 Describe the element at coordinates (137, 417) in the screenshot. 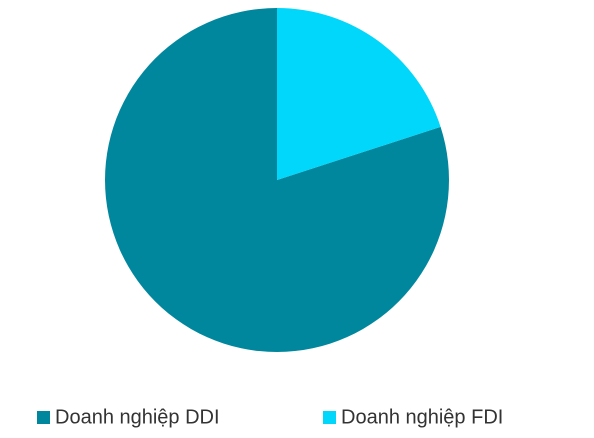

I see `legend-label: Doanh nghiệp DDI` at that location.